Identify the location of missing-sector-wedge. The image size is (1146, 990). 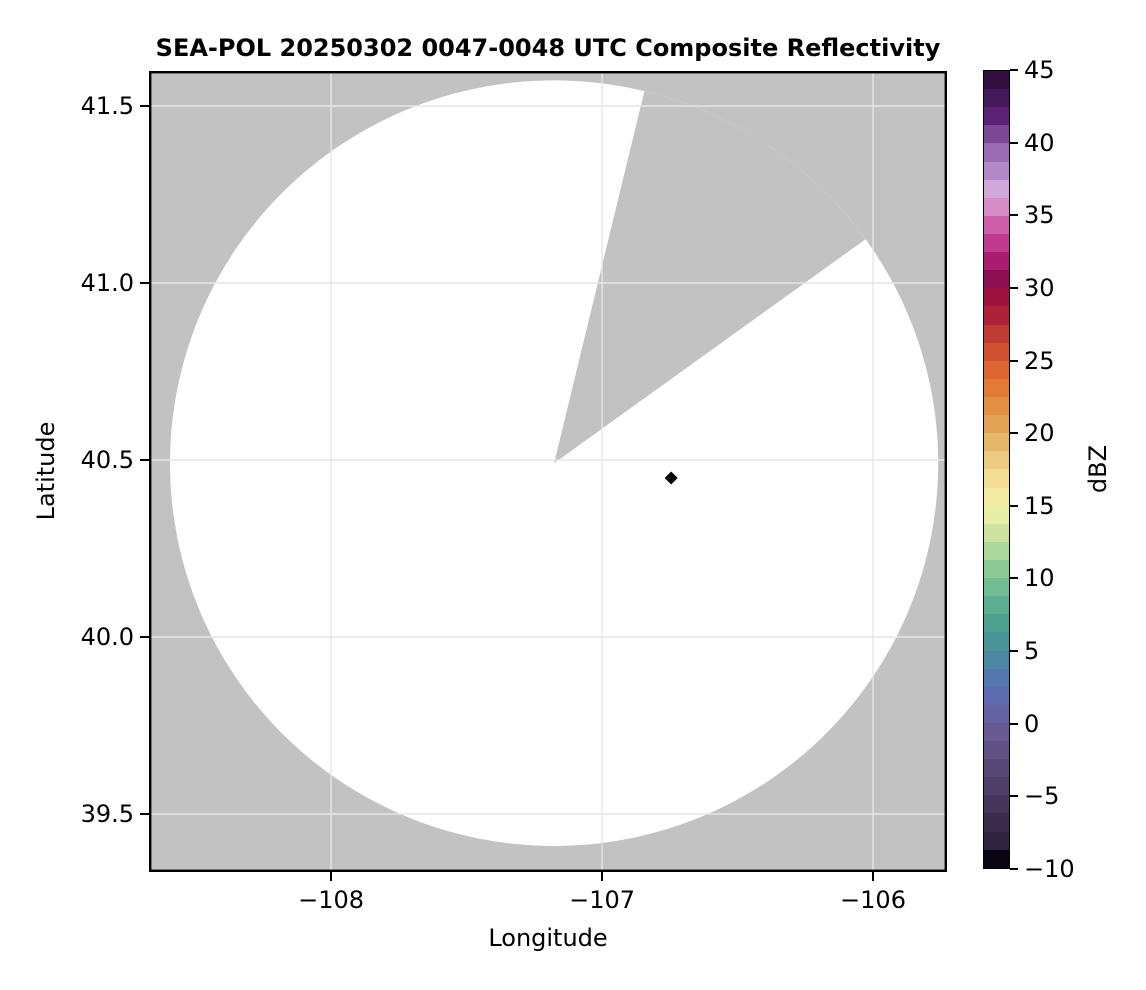
(710, 277).